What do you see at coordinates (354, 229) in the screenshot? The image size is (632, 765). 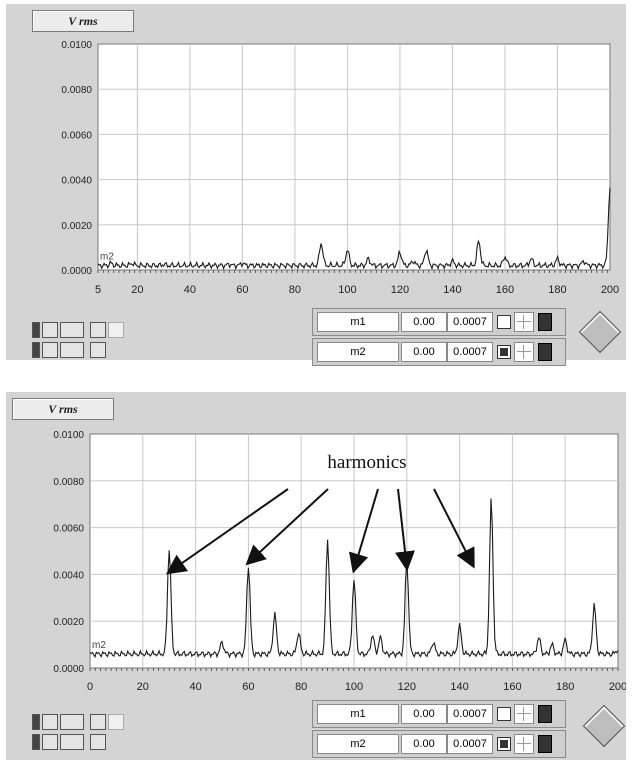 I see `spectrum-trace` at bounding box center [354, 229].